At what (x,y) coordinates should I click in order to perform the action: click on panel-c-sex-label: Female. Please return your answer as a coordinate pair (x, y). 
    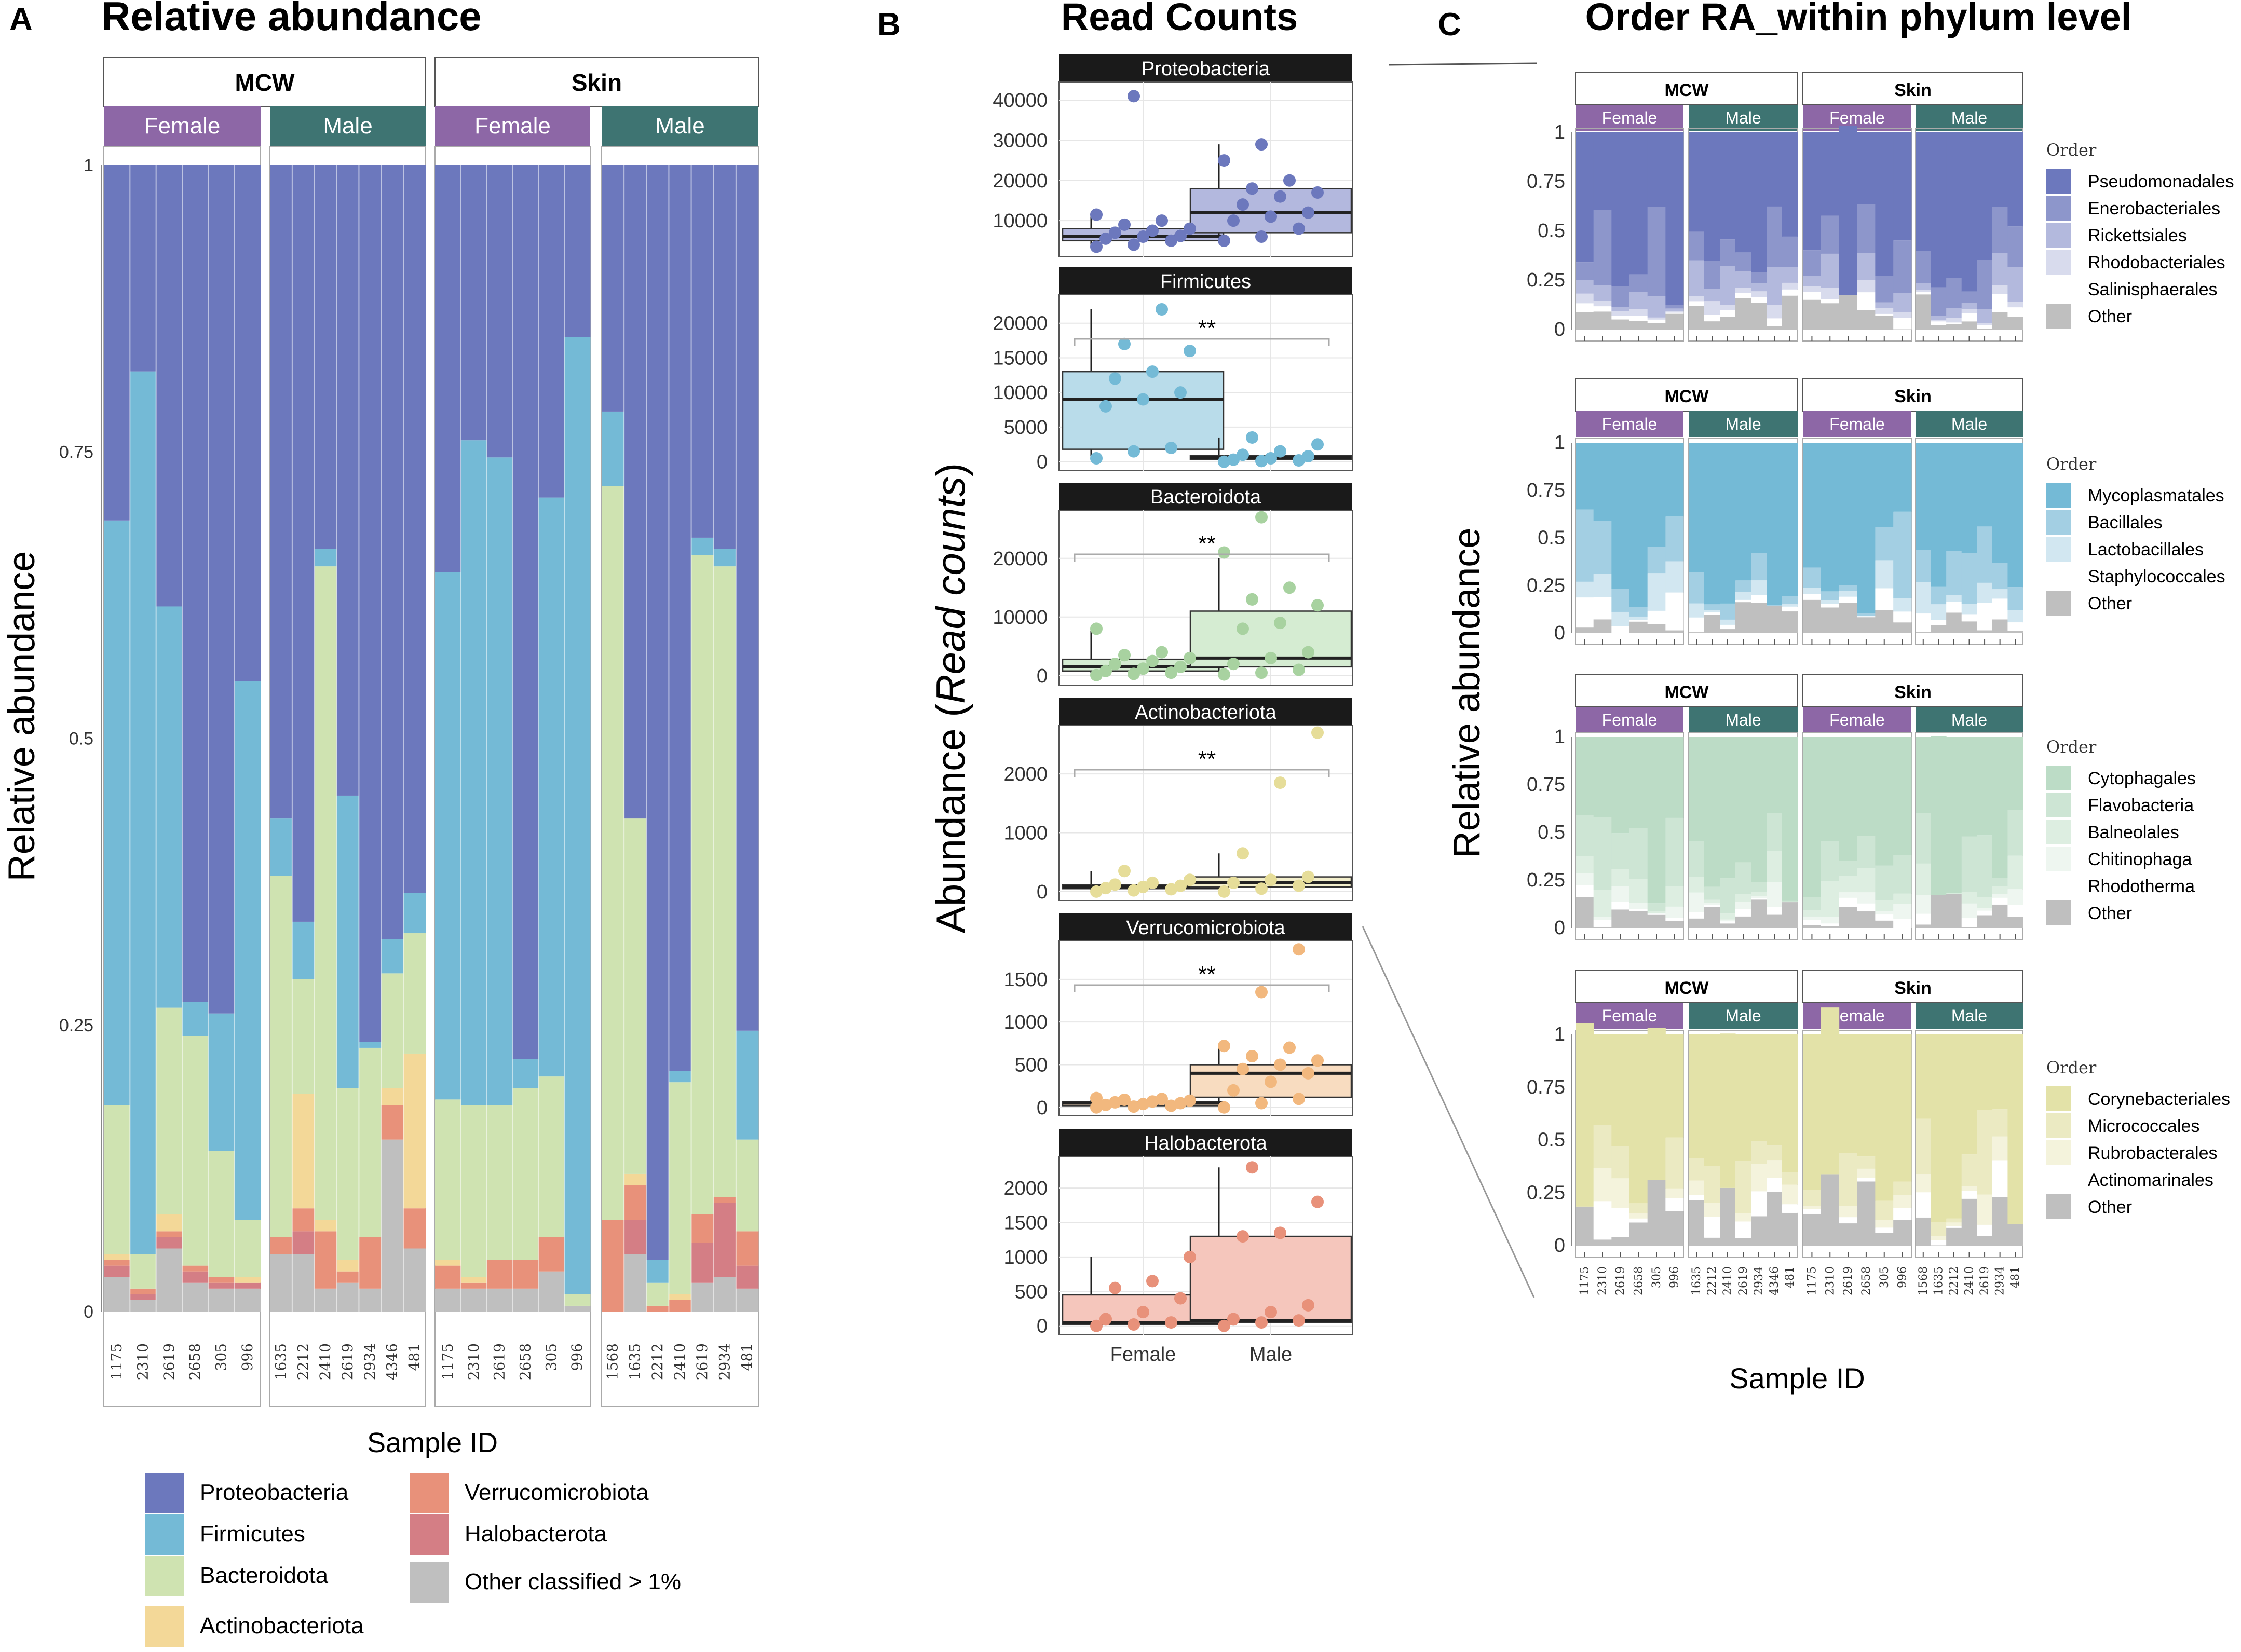
    Looking at the image, I should click on (1630, 1015).